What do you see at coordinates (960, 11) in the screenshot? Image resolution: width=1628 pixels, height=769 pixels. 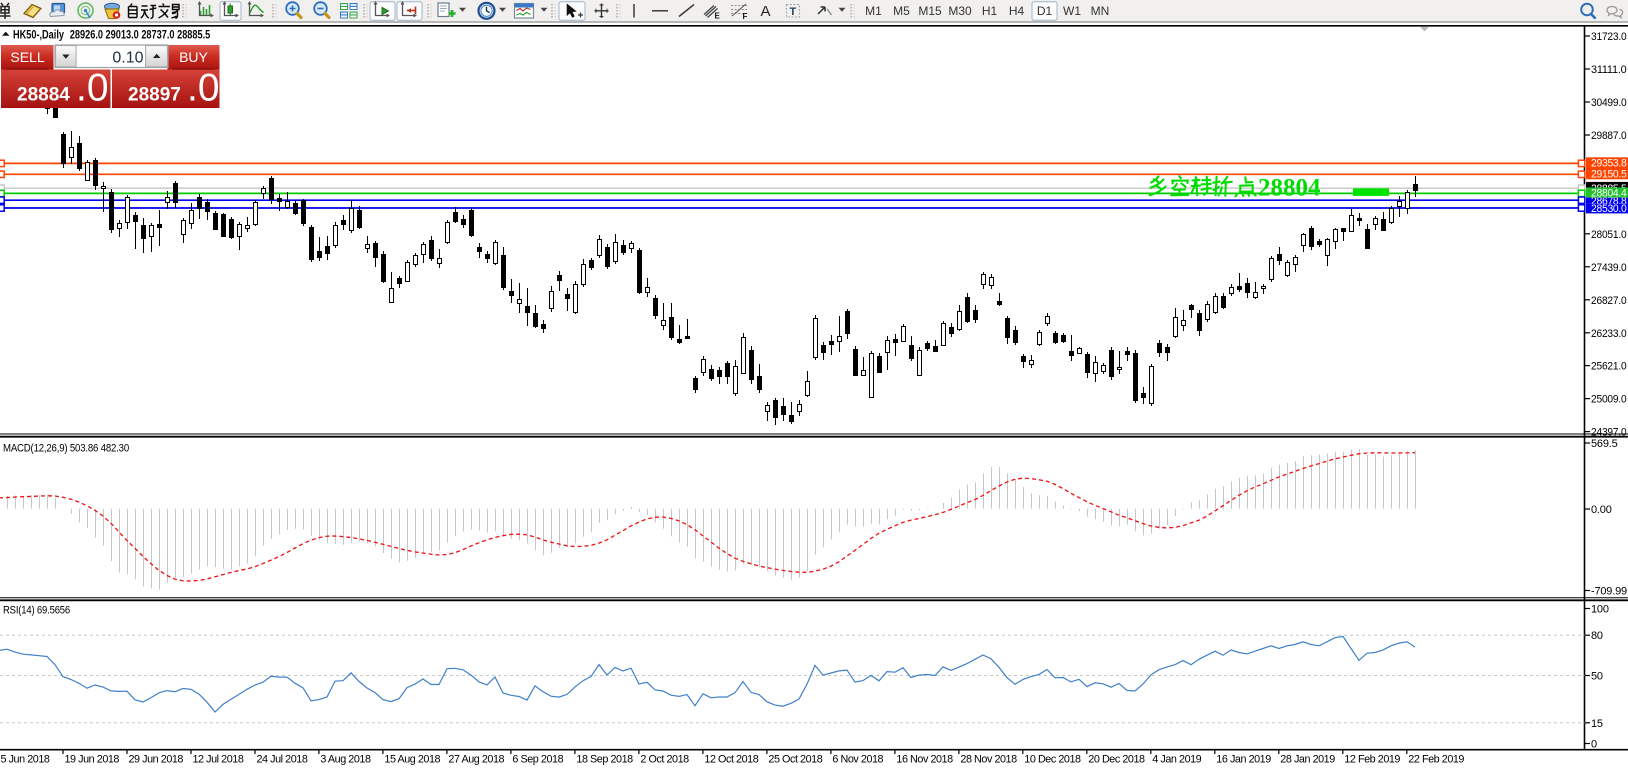 I see `svg-text: M30` at bounding box center [960, 11].